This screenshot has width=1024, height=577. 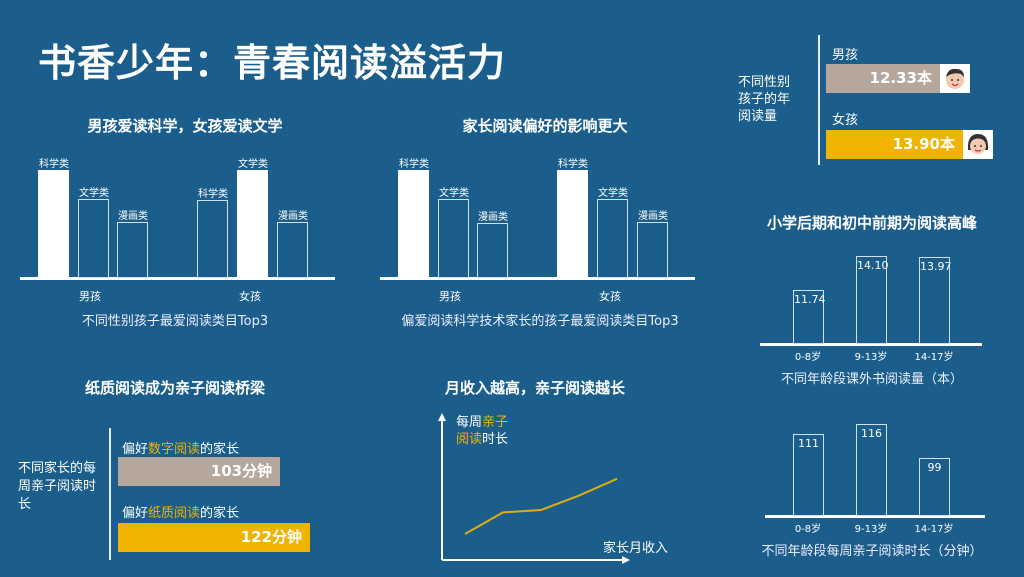 I want to click on bar: 111, so click(x=808, y=475).